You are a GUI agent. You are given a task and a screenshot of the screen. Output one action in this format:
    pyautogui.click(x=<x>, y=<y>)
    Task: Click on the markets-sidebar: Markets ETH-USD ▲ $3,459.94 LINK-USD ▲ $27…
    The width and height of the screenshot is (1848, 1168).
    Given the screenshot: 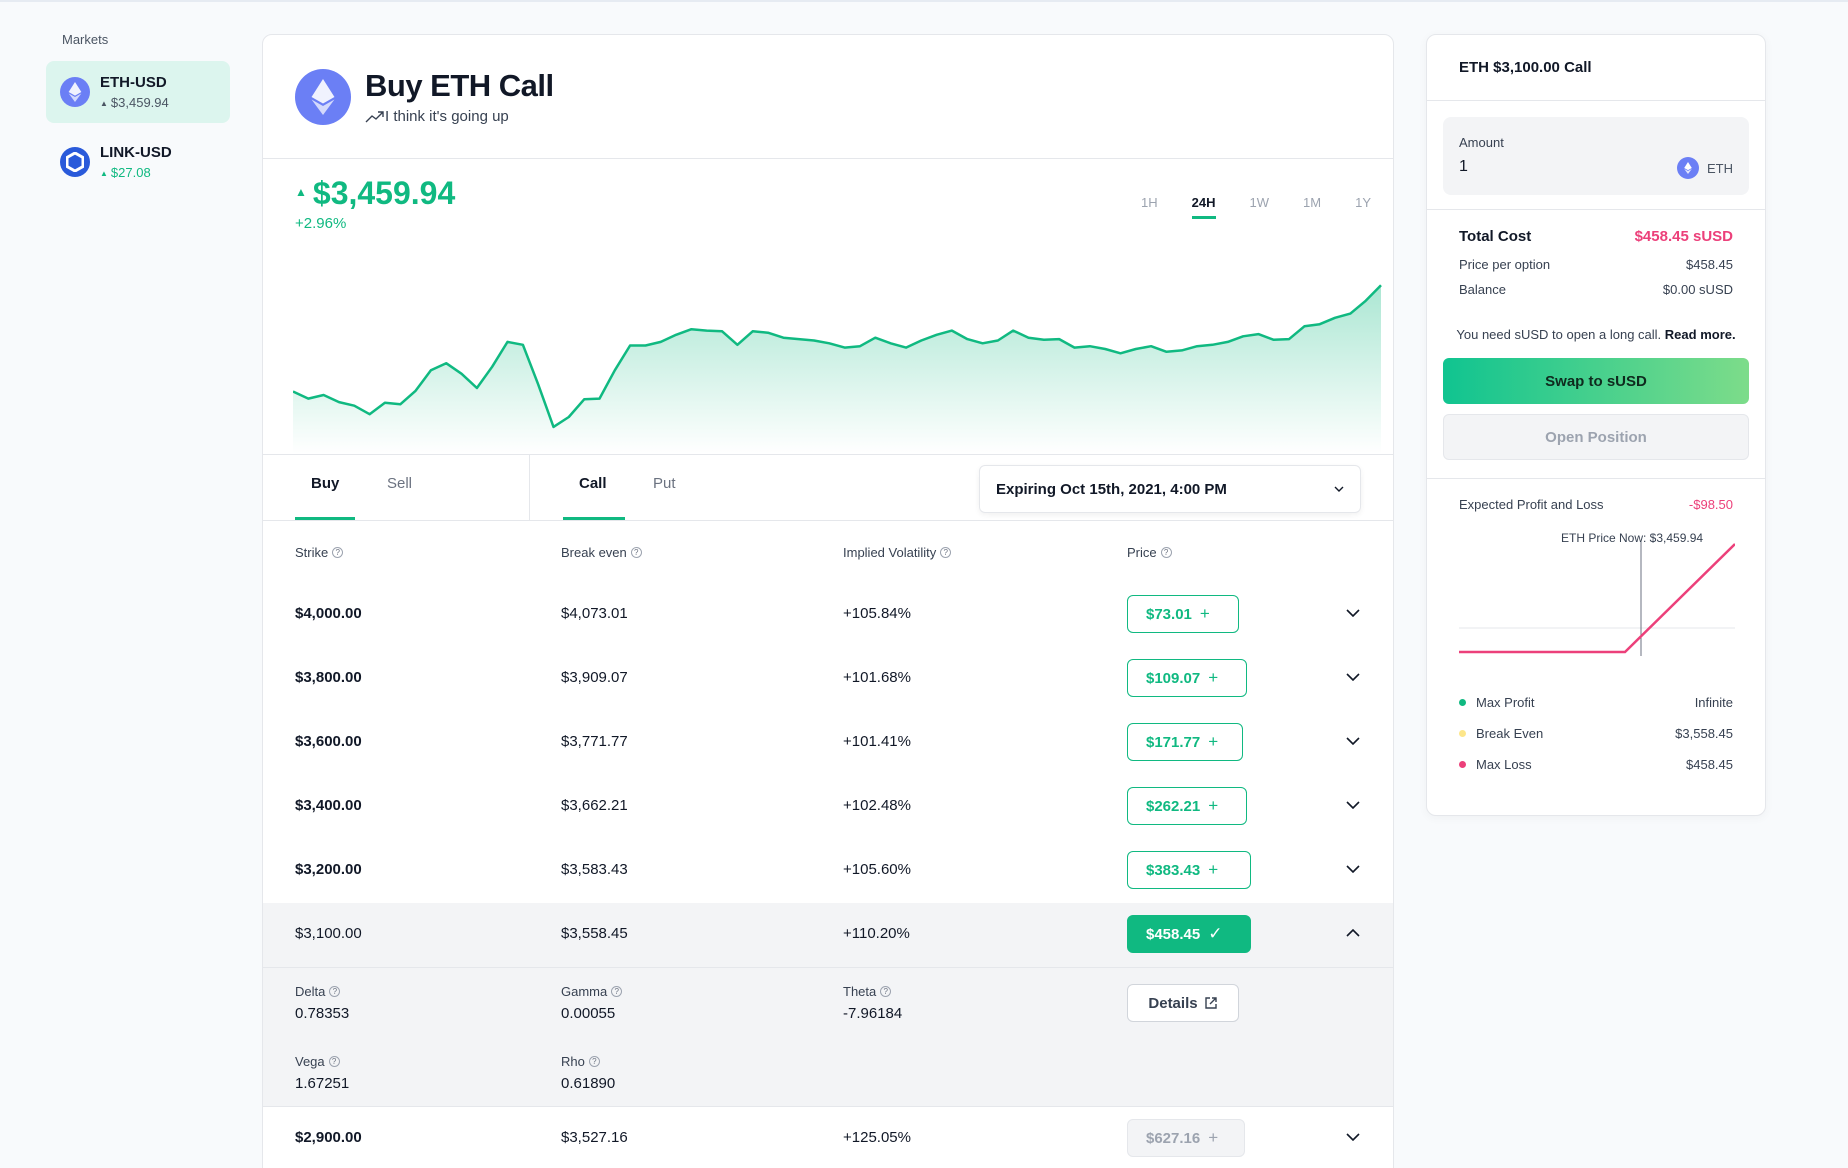 What is the action you would take?
    pyautogui.click(x=138, y=116)
    